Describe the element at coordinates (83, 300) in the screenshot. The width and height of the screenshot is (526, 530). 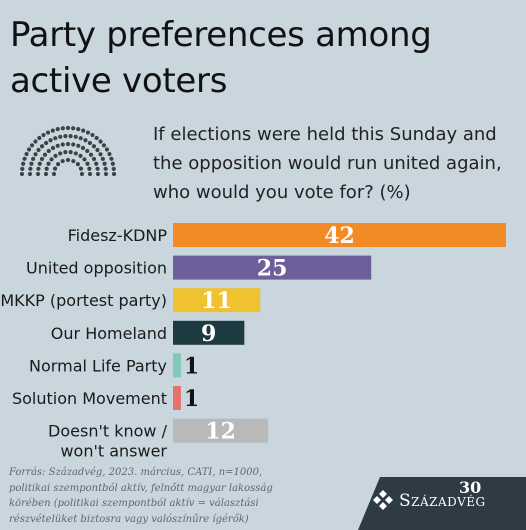
I see `category-label: MKKP (portest party)` at that location.